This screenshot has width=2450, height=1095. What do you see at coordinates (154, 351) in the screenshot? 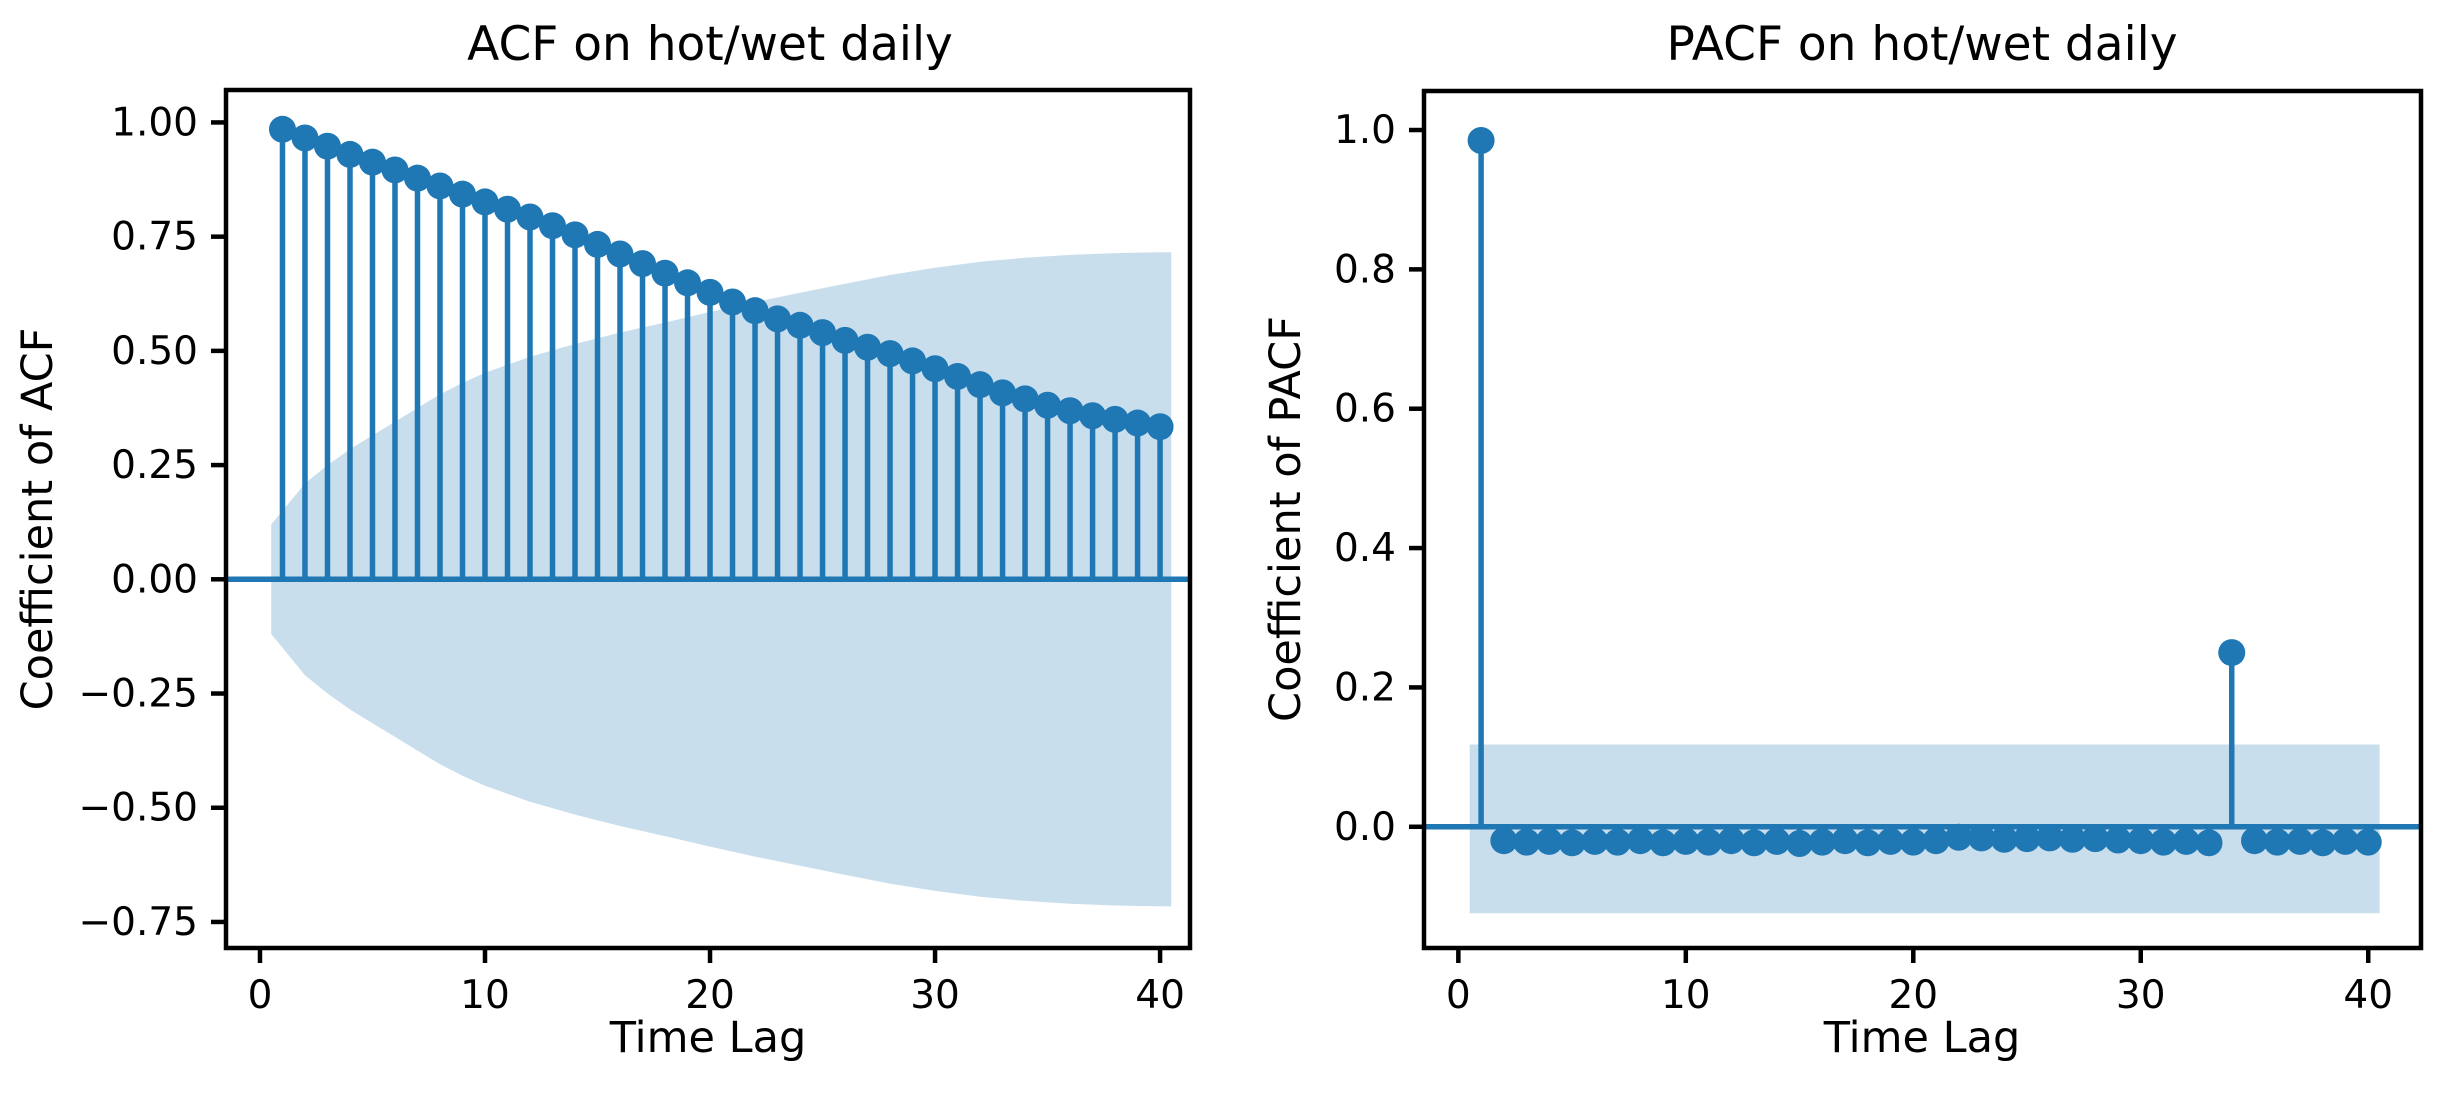
I see `acf-y-tick-label: 0.50` at bounding box center [154, 351].